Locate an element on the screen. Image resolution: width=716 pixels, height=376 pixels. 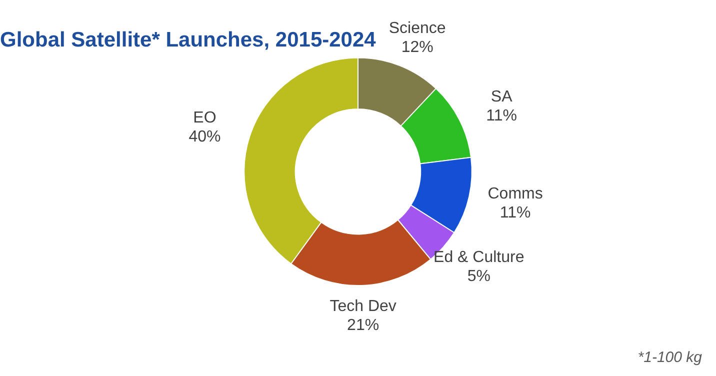
data-label: 21% is located at coordinates (363, 325).